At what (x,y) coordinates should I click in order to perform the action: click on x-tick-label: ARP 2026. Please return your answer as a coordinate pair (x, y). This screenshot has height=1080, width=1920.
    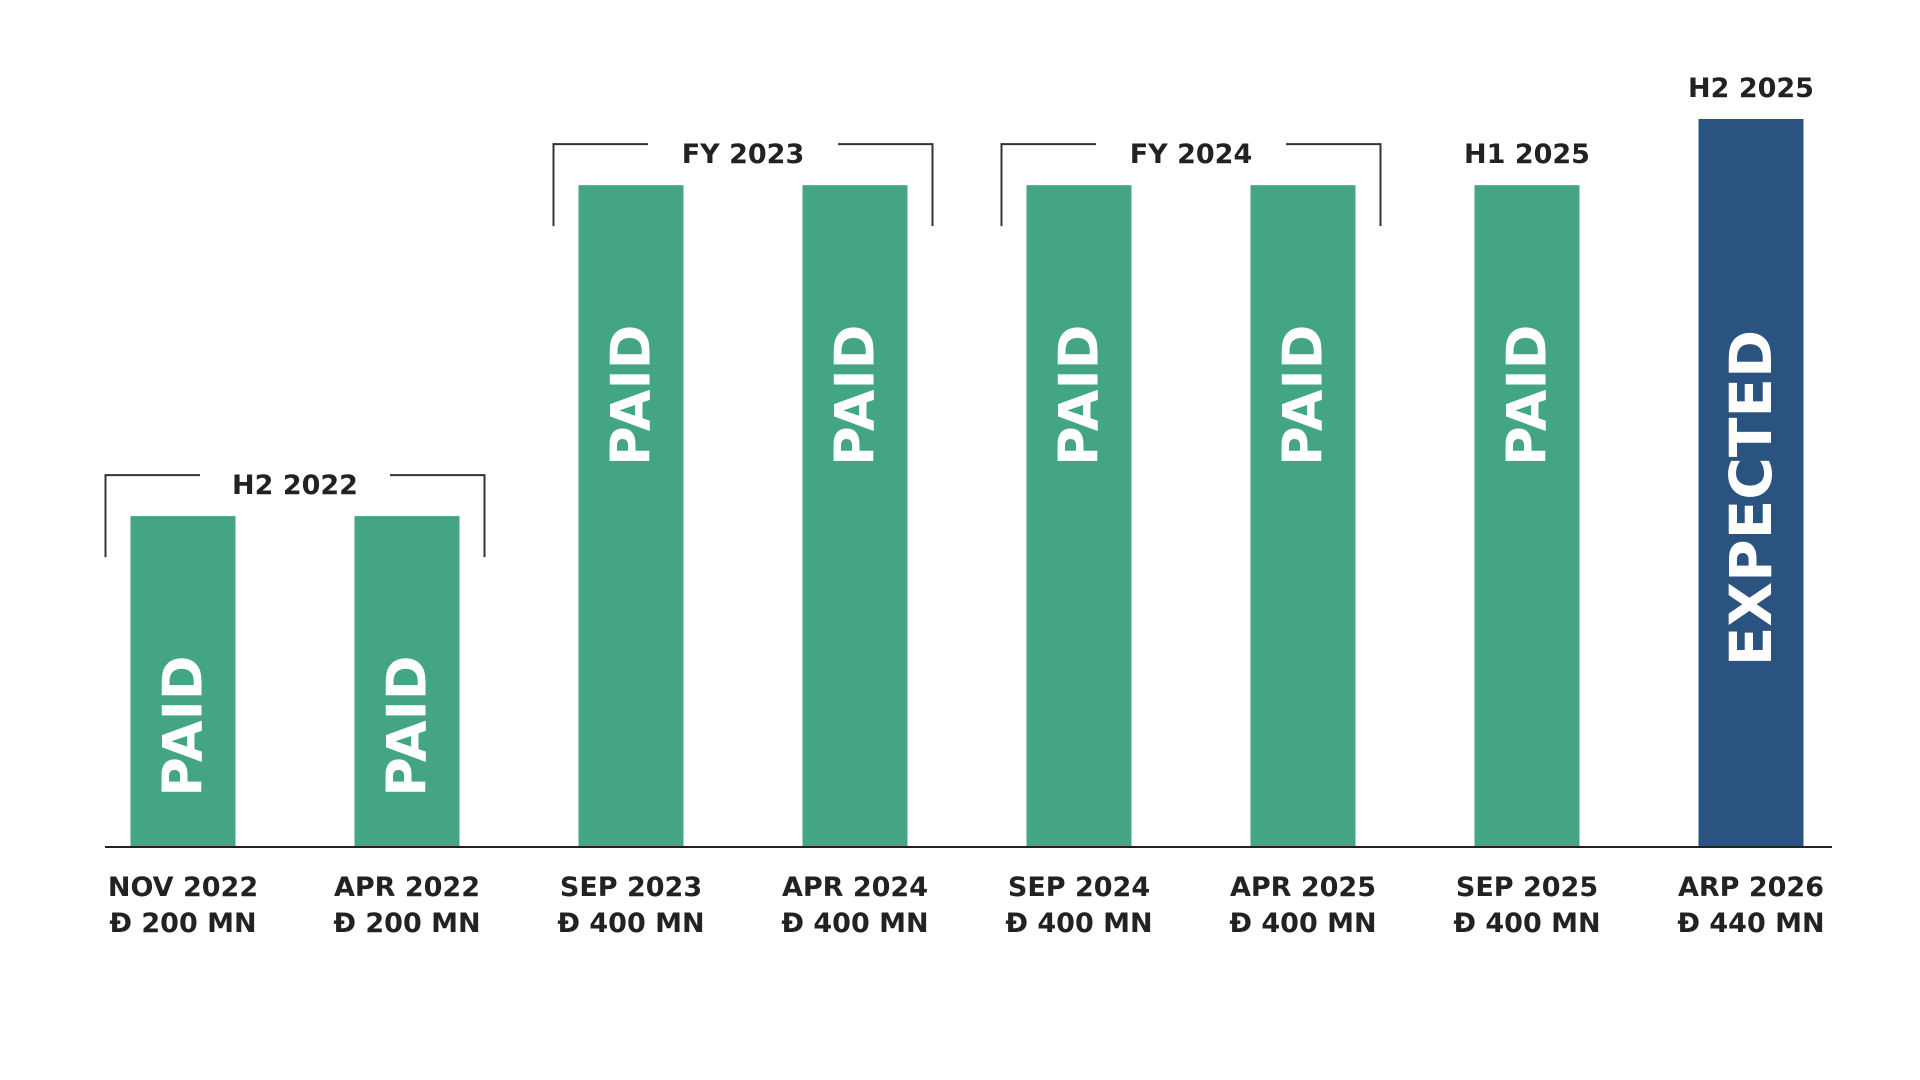
    Looking at the image, I should click on (1751, 887).